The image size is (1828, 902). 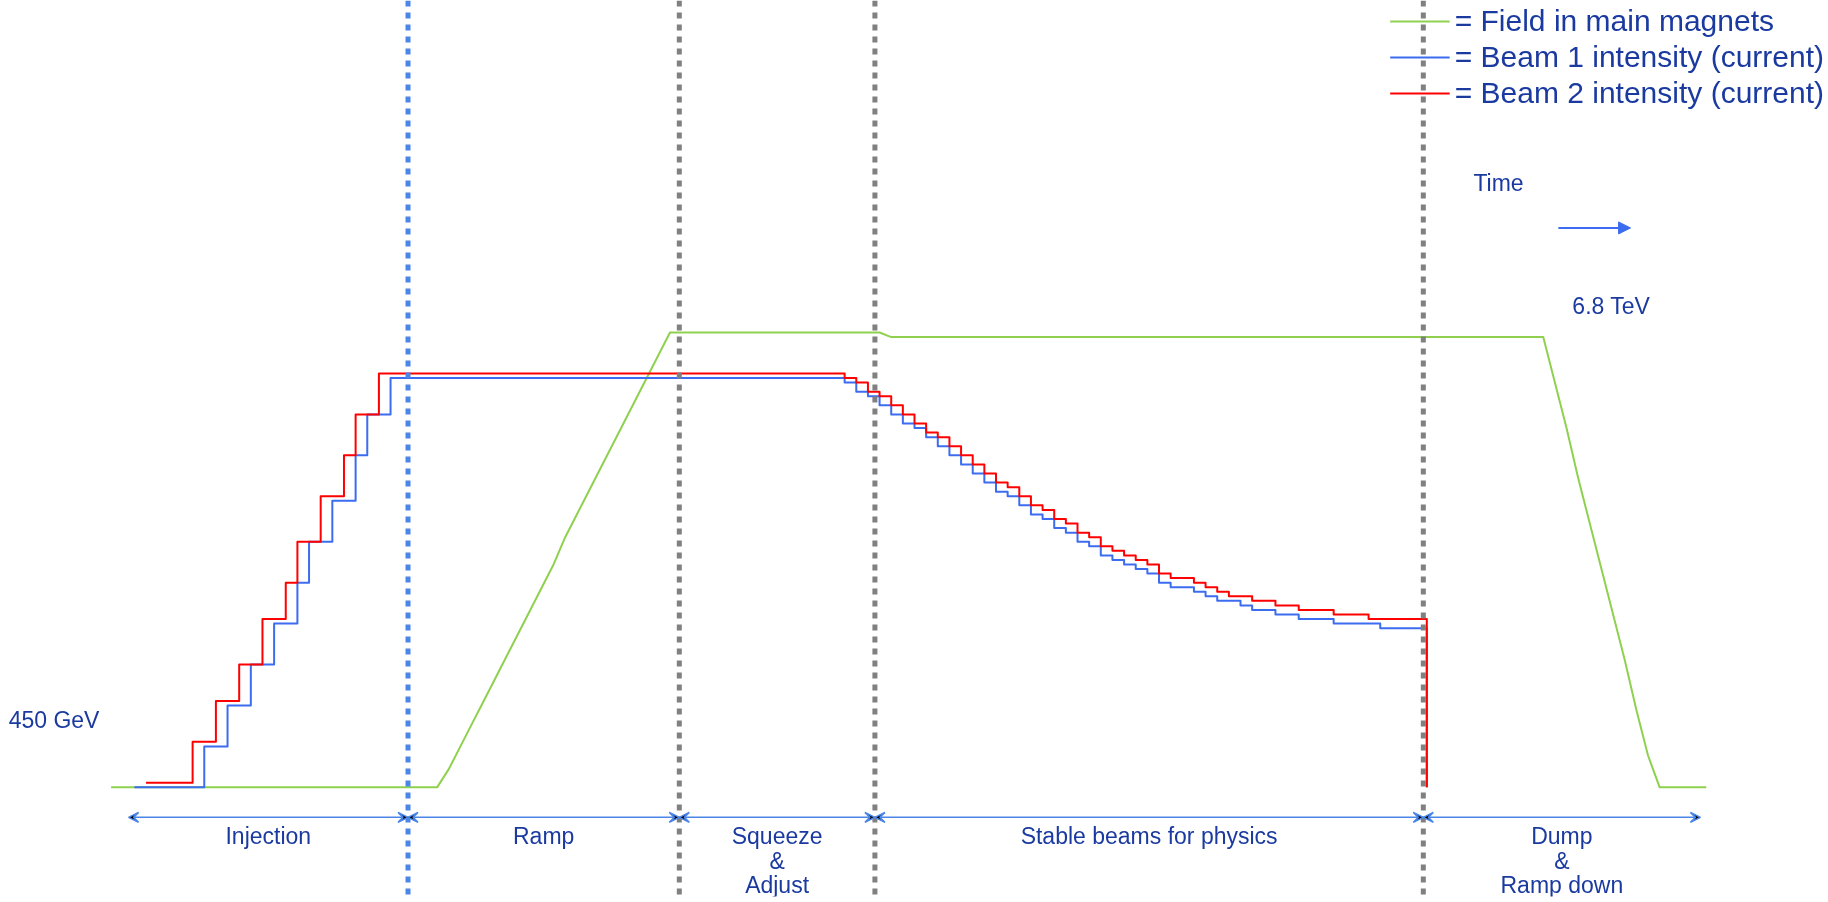 What do you see at coordinates (1639, 93) in the screenshot?
I see `legend-label: = Beam 2 intensity (current)` at bounding box center [1639, 93].